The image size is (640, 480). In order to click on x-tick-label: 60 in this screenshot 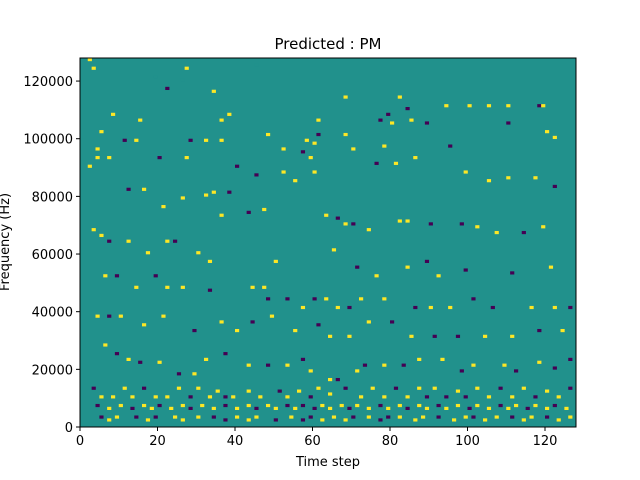, I will do `click(312, 441)`.